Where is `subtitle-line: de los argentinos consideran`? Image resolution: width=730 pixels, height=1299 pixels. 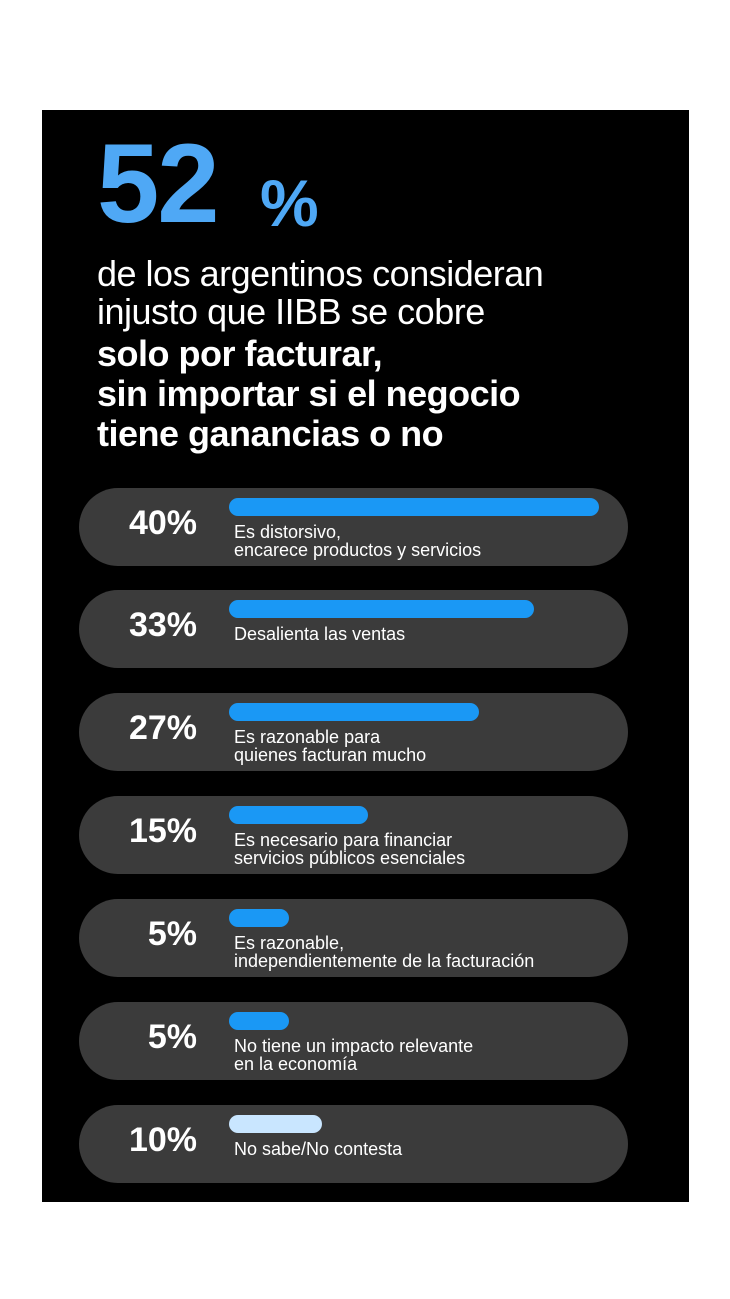
subtitle-line: de los argentinos consideran is located at coordinates (320, 273).